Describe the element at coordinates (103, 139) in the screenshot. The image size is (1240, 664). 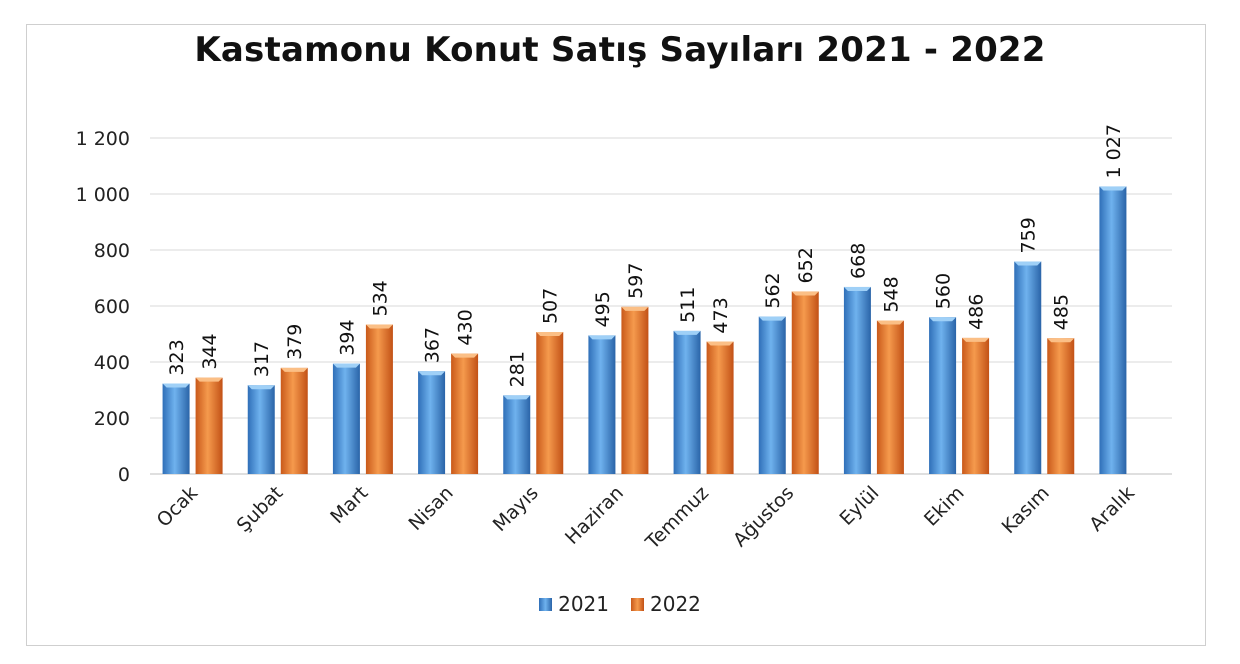
I see `y-tick-label: 1 200` at that location.